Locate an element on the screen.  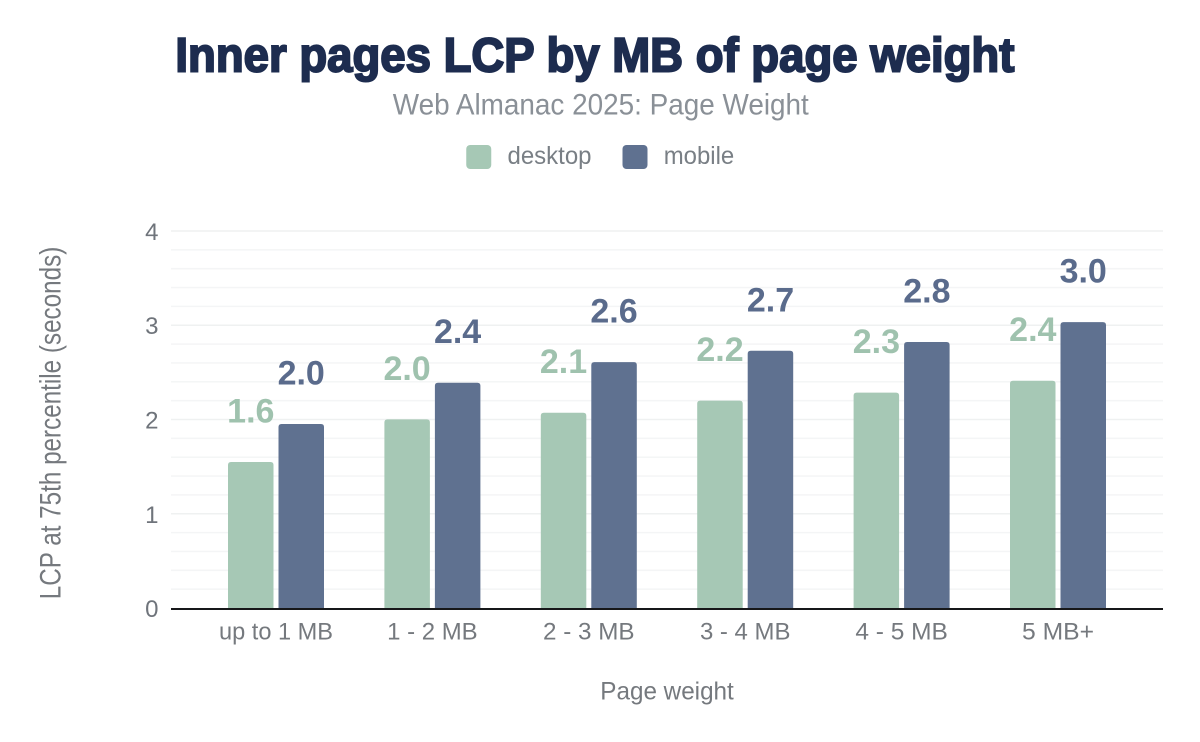
svg-text: 2.6 is located at coordinates (613, 312).